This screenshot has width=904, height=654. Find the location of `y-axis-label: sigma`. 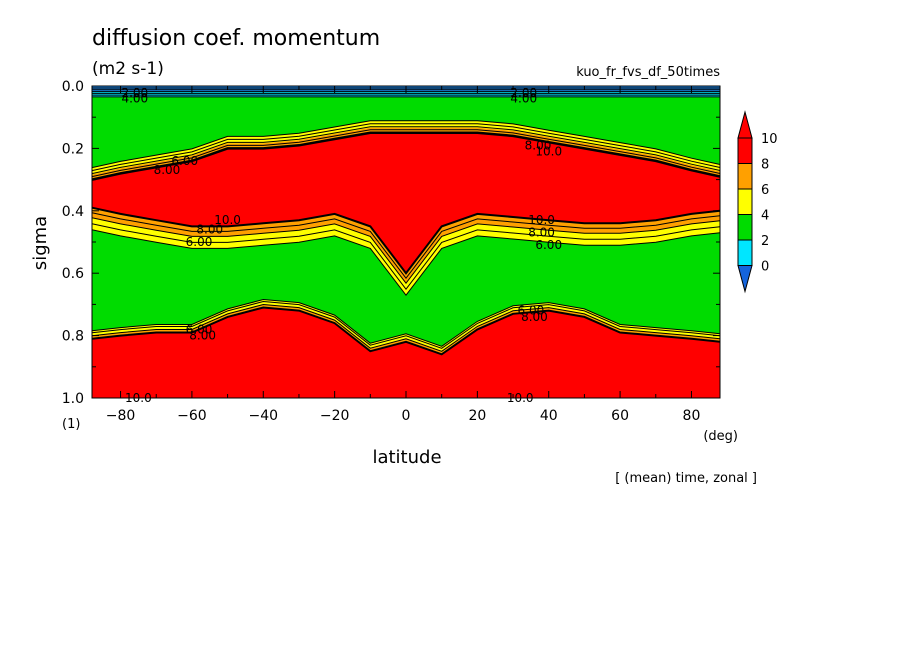

y-axis-label: sigma is located at coordinates (40, 243).